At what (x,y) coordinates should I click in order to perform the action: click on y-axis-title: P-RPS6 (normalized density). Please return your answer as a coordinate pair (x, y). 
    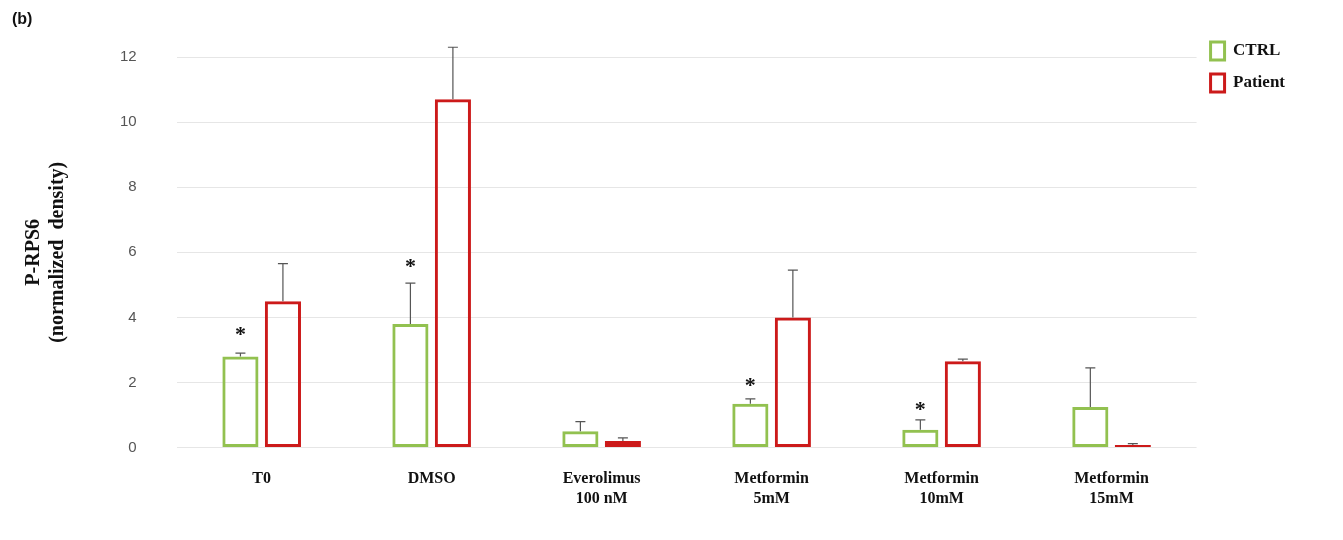
    Looking at the image, I should click on (45, 252).